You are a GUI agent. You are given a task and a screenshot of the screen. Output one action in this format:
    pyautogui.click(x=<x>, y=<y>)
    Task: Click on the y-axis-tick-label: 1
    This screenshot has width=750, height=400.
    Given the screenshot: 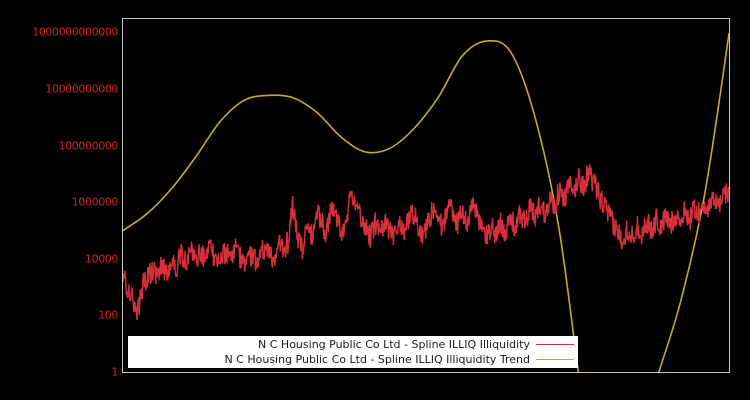 What is the action you would take?
    pyautogui.click(x=114, y=372)
    